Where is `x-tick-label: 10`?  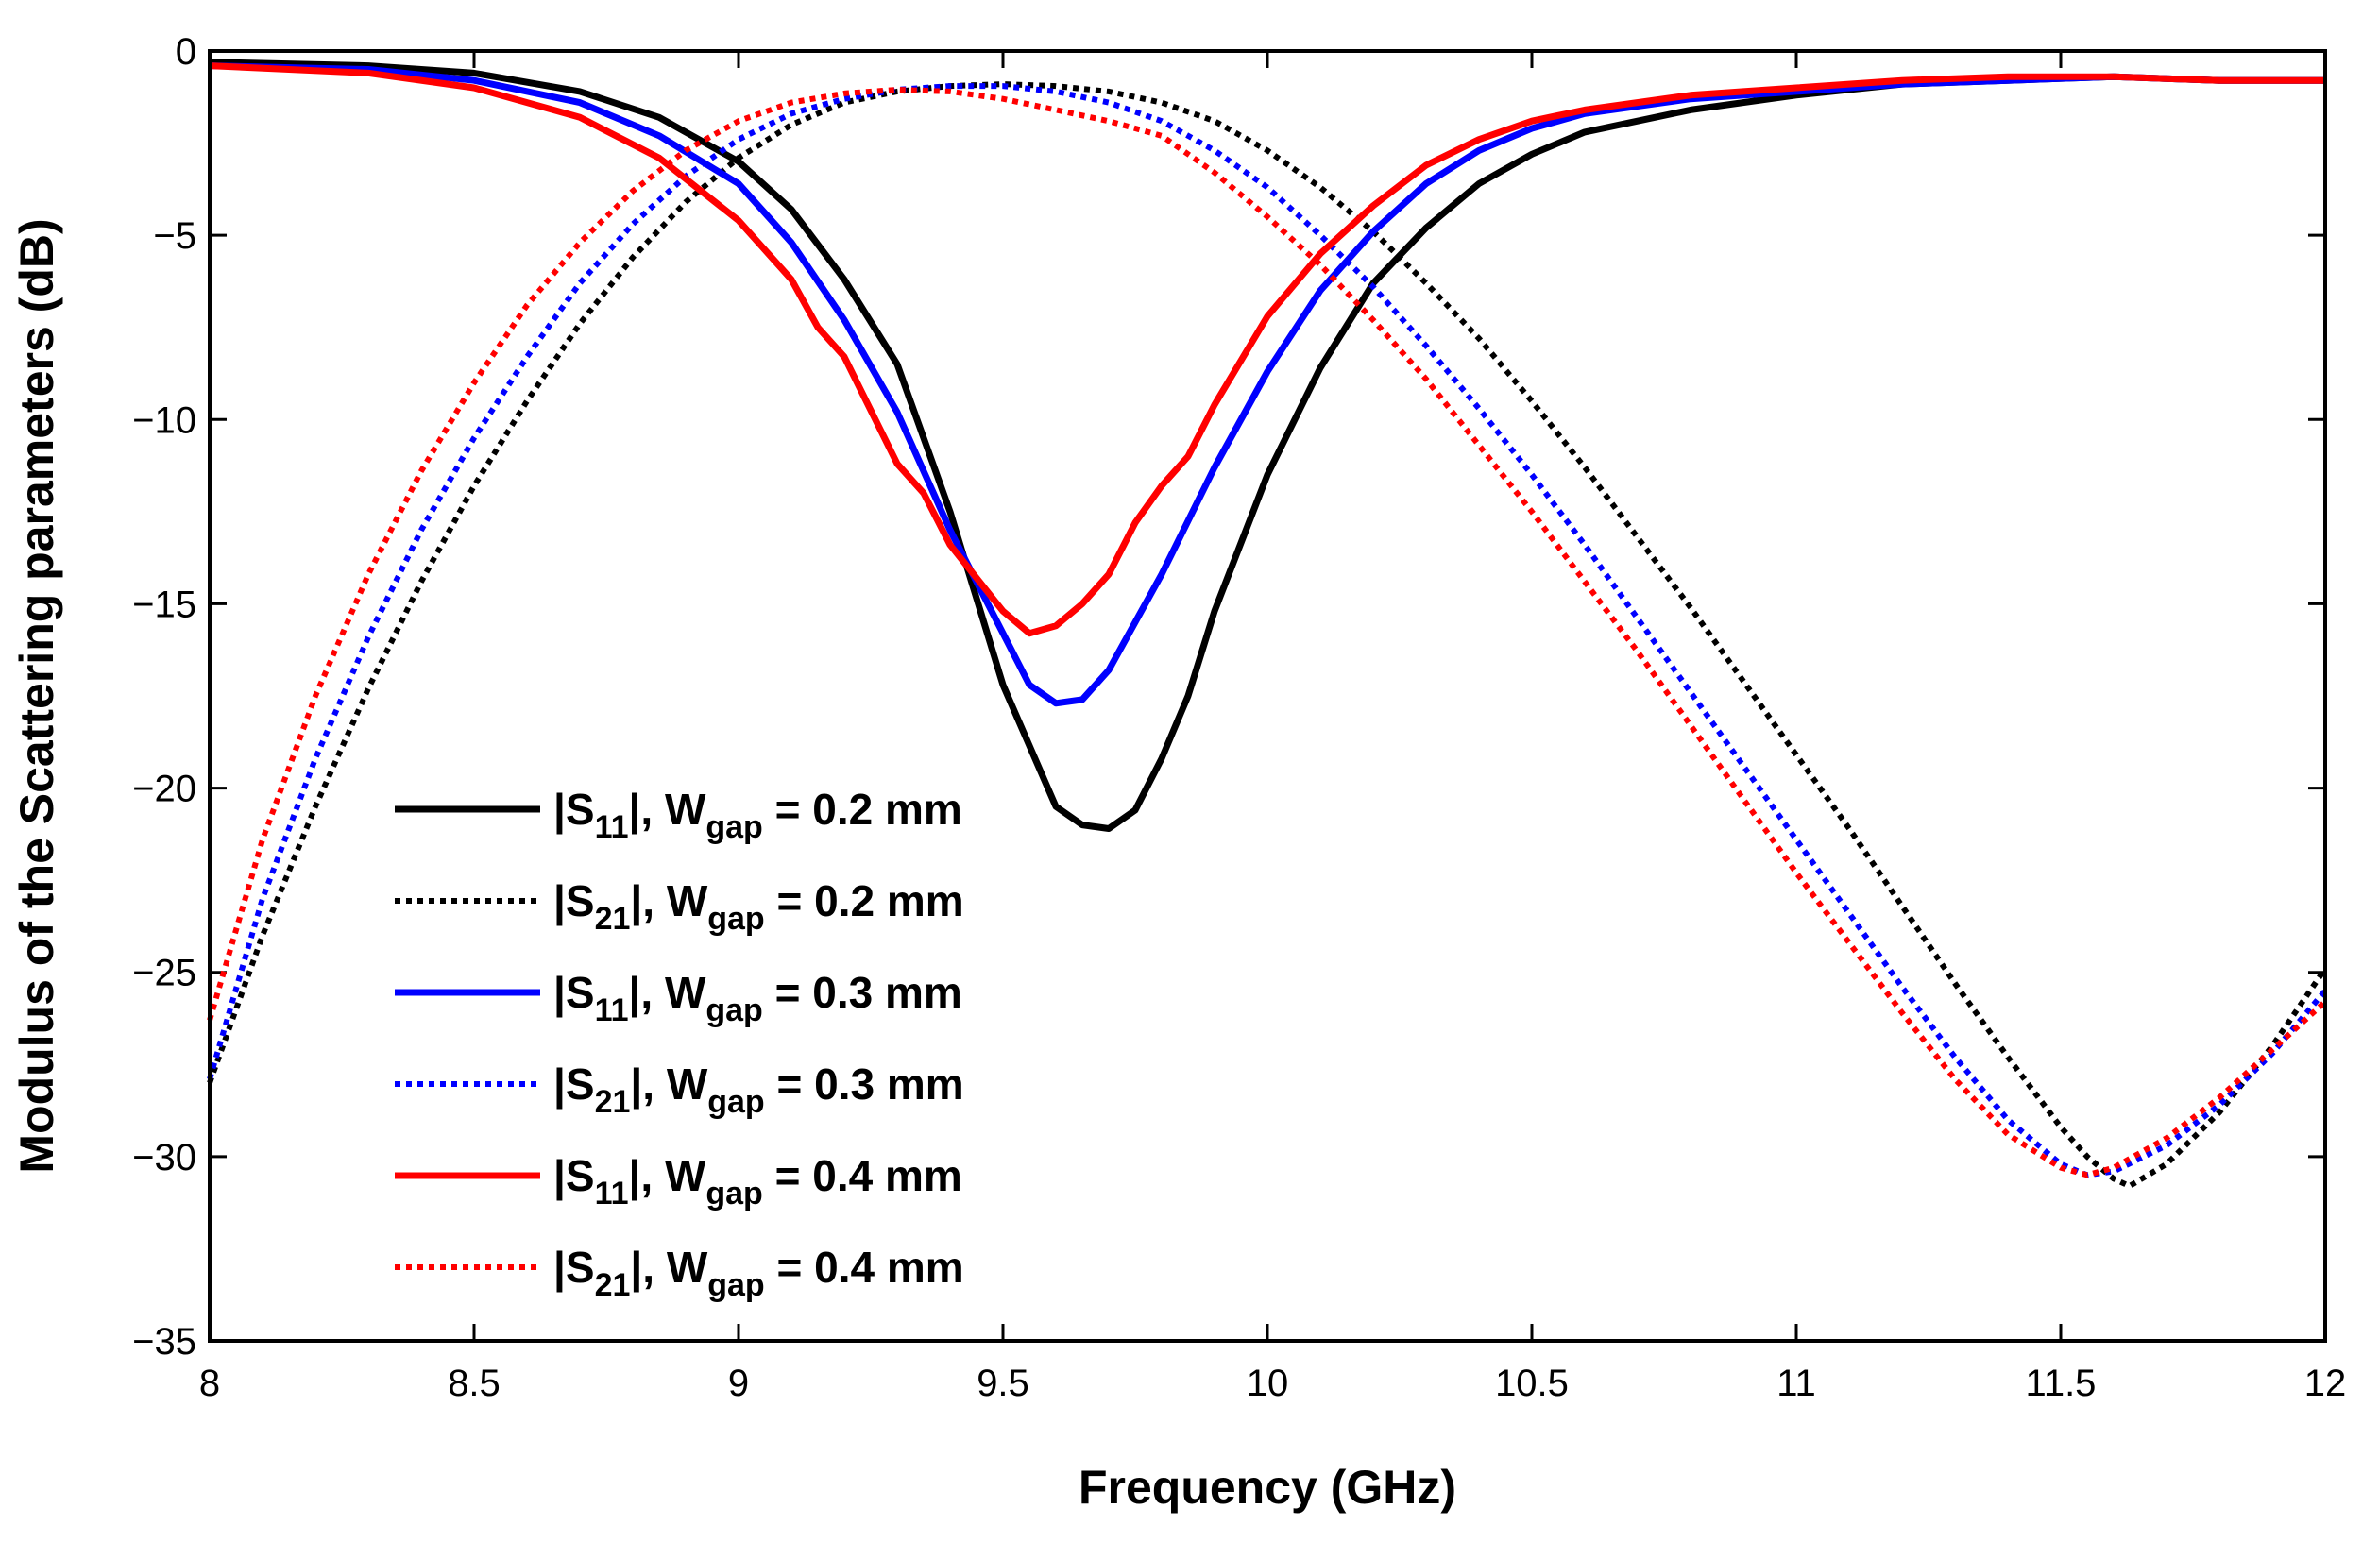
x-tick-label: 10 is located at coordinates (1268, 1383).